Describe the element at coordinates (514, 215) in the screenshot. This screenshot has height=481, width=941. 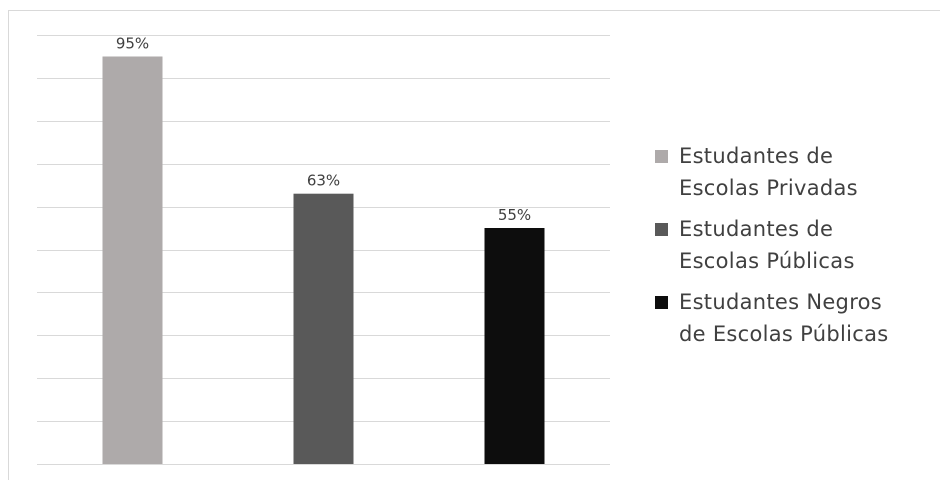
I see `data-label: 55%` at that location.